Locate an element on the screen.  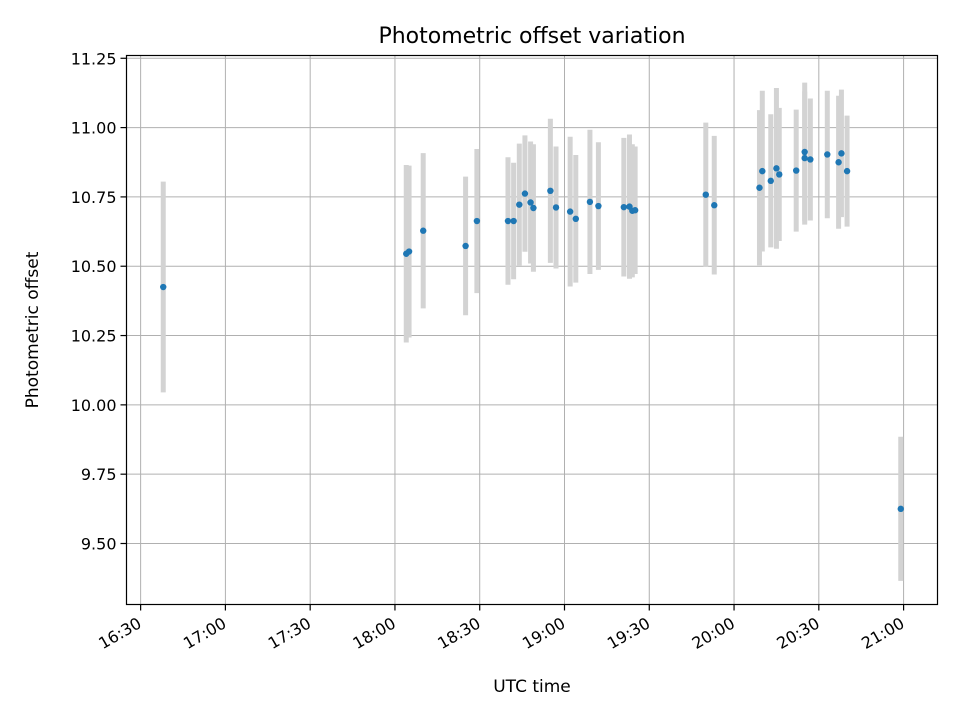
y-tick-label: 9.75 is located at coordinates (99, 474).